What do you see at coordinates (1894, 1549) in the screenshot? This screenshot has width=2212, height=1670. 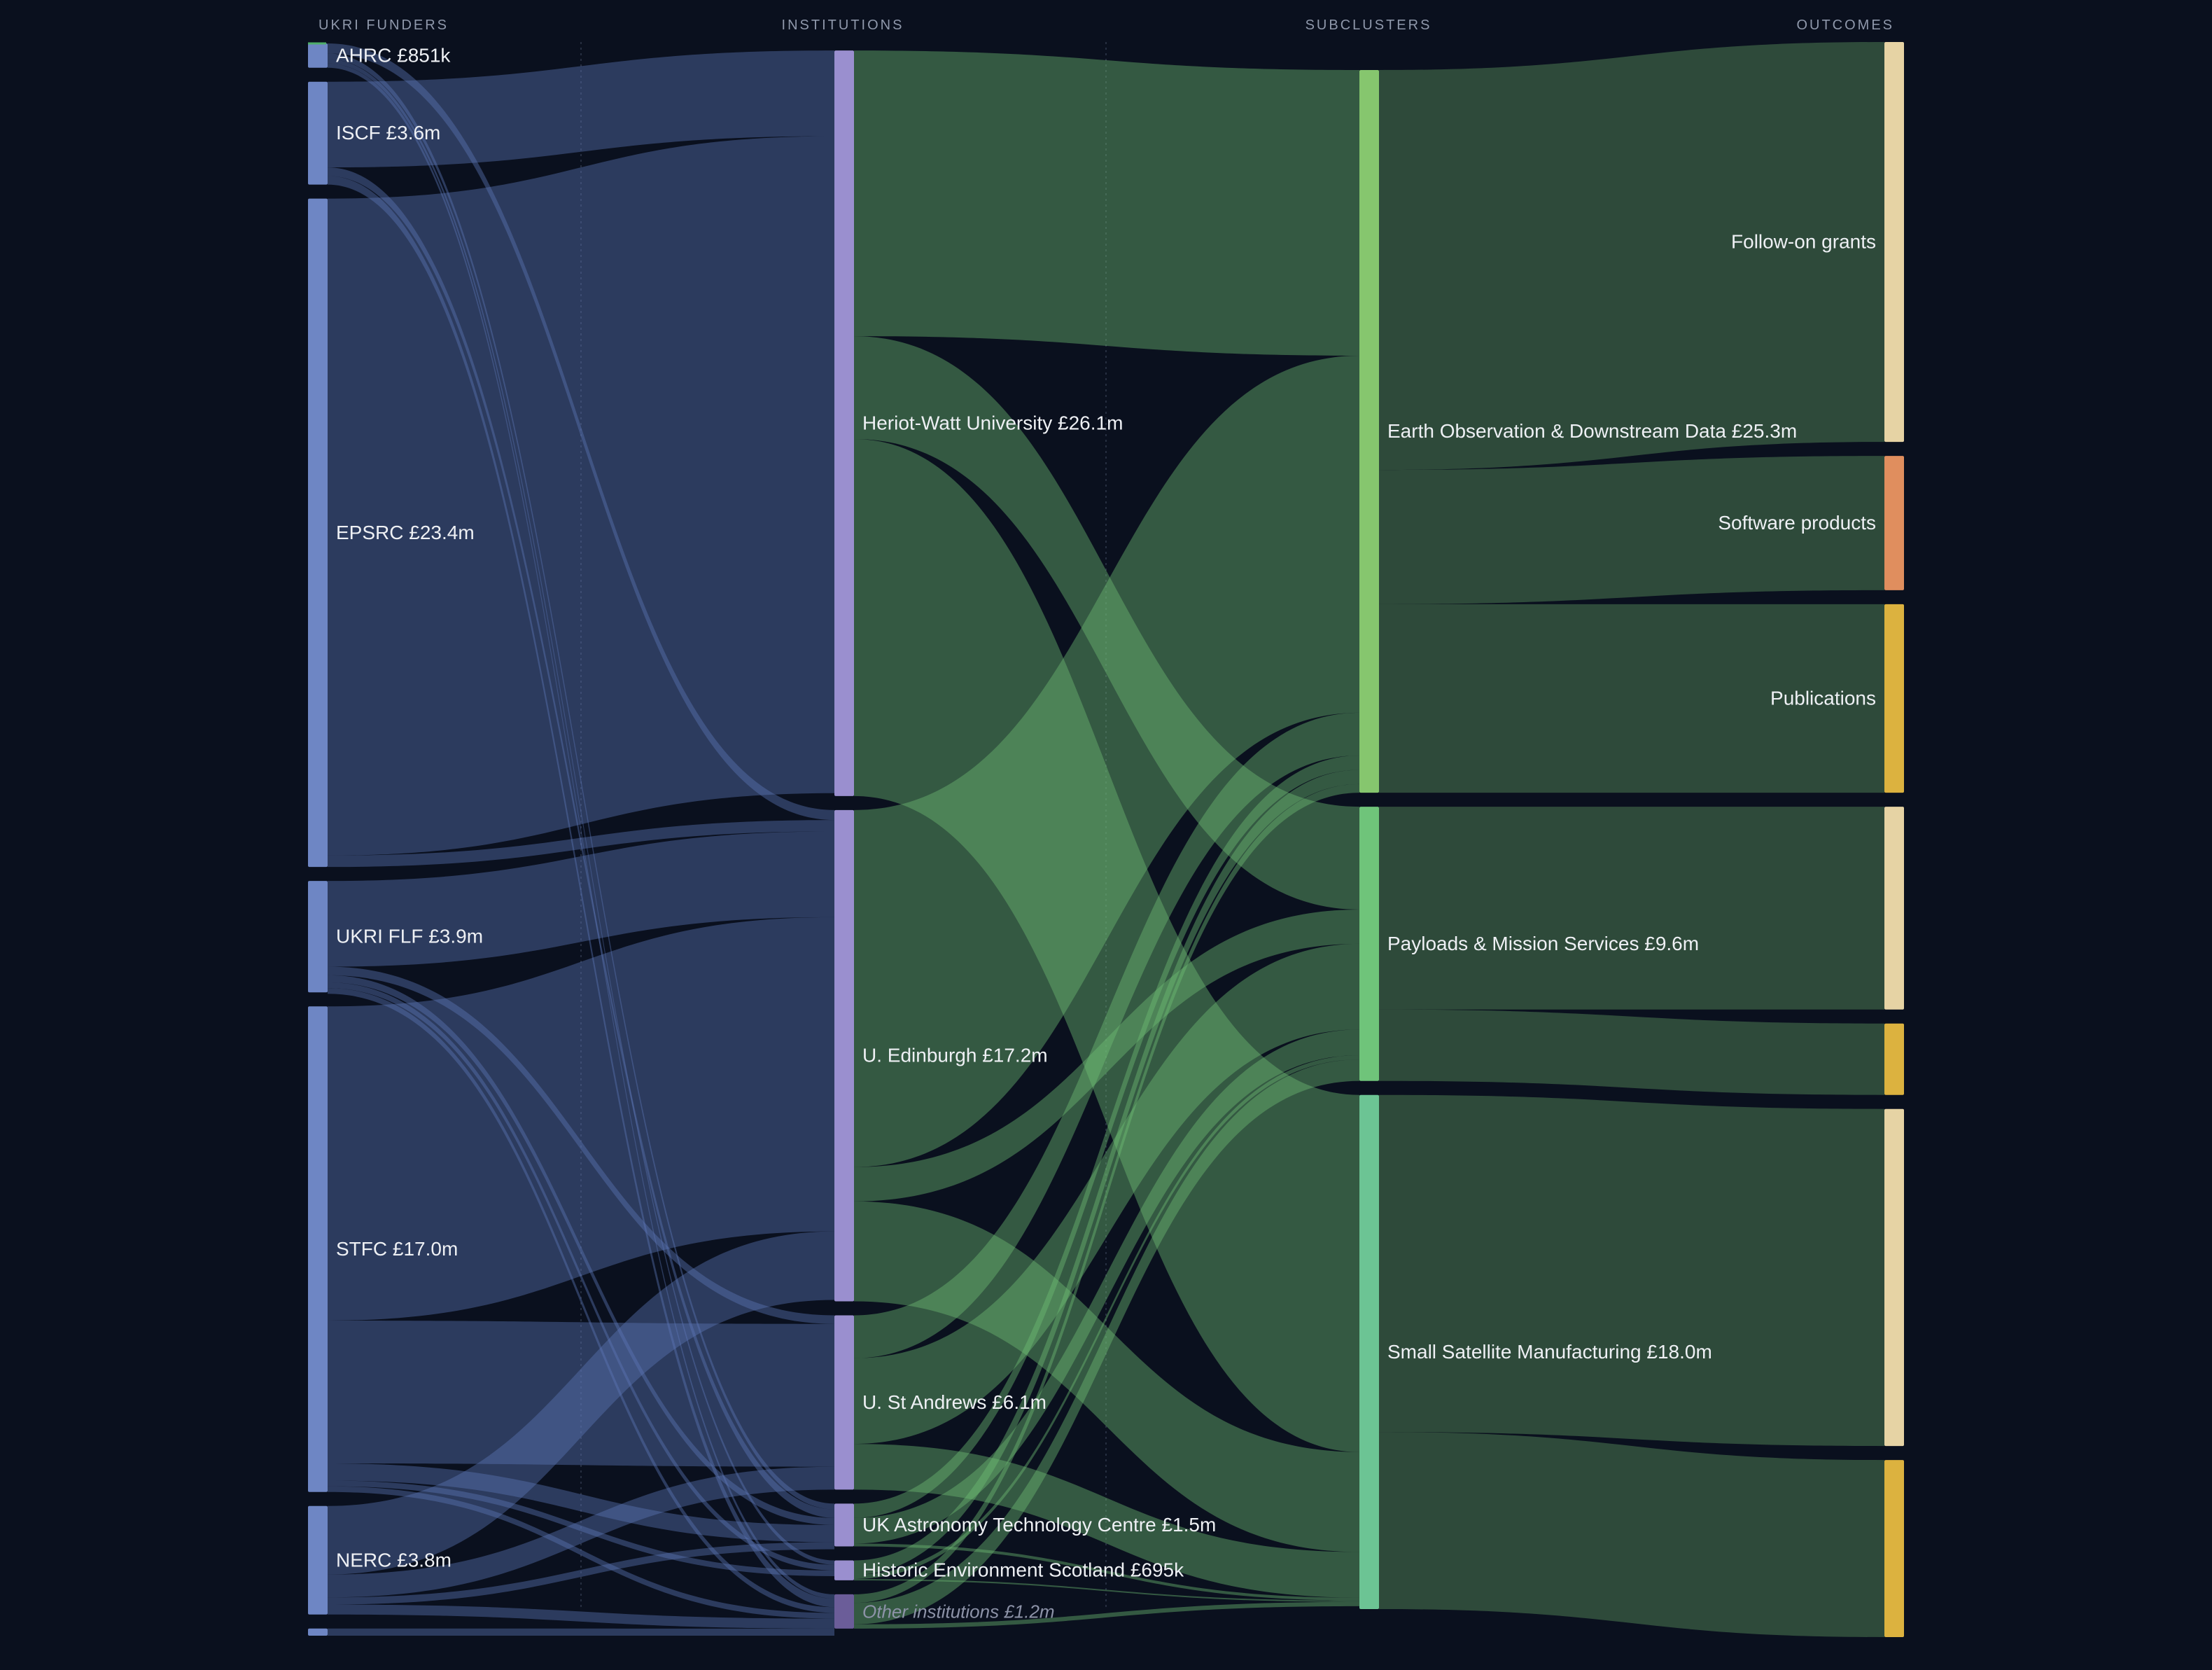 I see `node-o_pub3` at bounding box center [1894, 1549].